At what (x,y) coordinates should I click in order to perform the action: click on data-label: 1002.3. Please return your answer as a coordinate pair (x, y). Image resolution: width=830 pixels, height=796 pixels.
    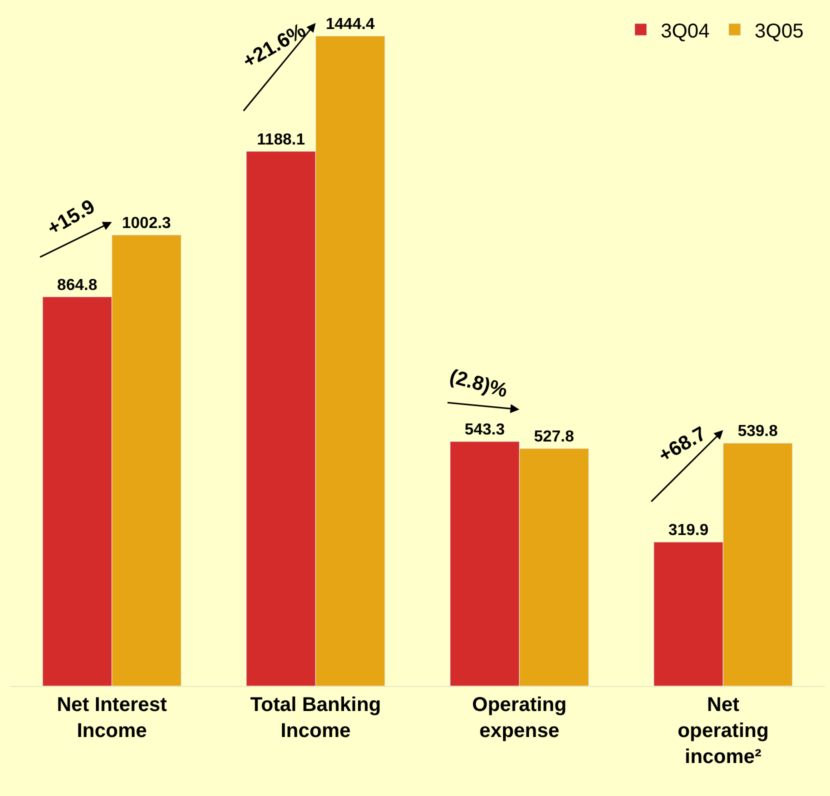
    Looking at the image, I should click on (147, 223).